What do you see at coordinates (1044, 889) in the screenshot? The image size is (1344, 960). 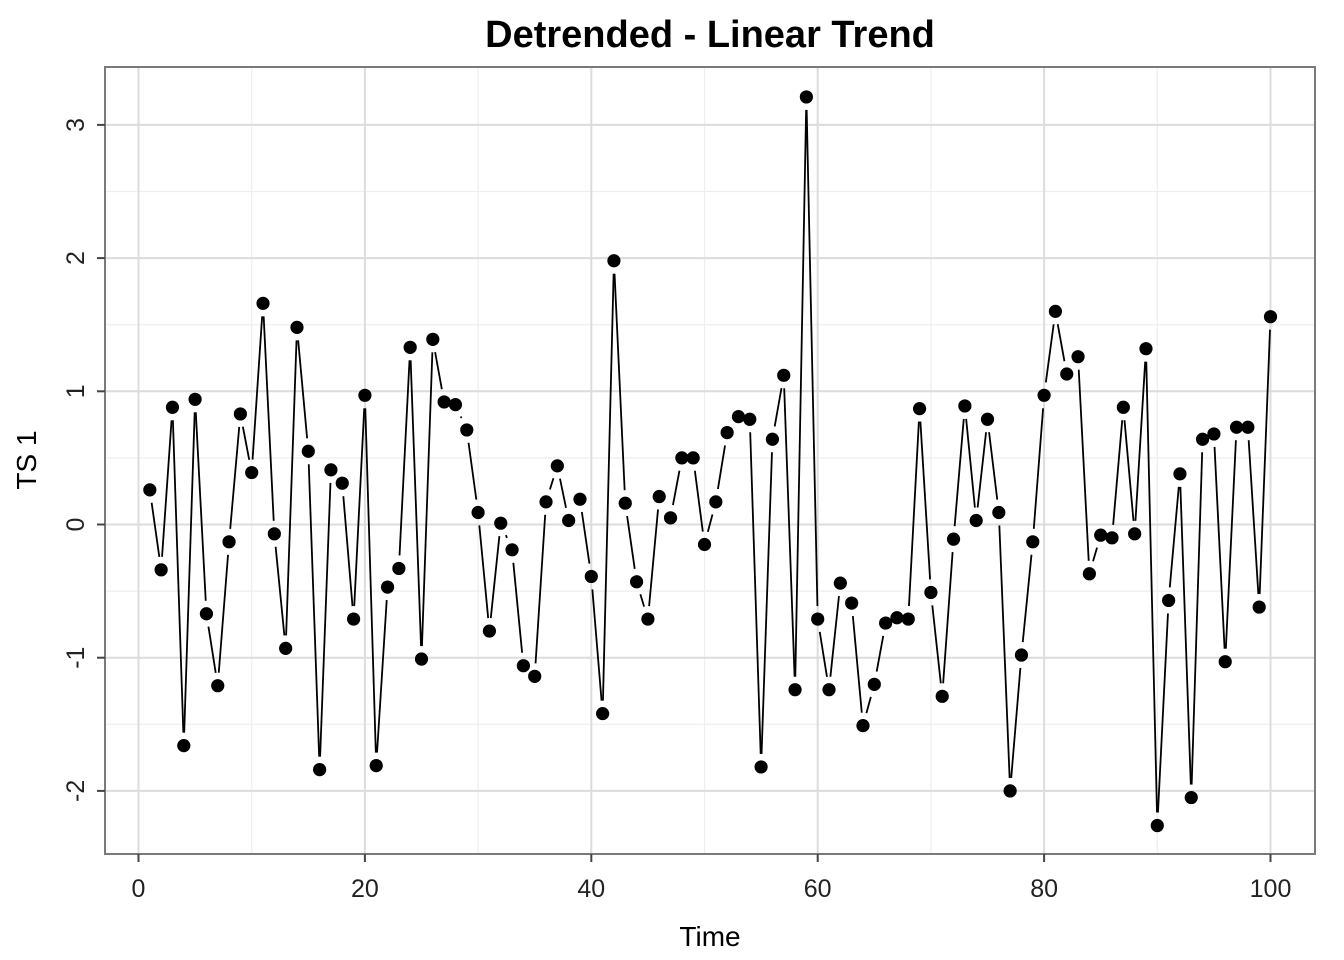 I see `x-tick-label: 80` at bounding box center [1044, 889].